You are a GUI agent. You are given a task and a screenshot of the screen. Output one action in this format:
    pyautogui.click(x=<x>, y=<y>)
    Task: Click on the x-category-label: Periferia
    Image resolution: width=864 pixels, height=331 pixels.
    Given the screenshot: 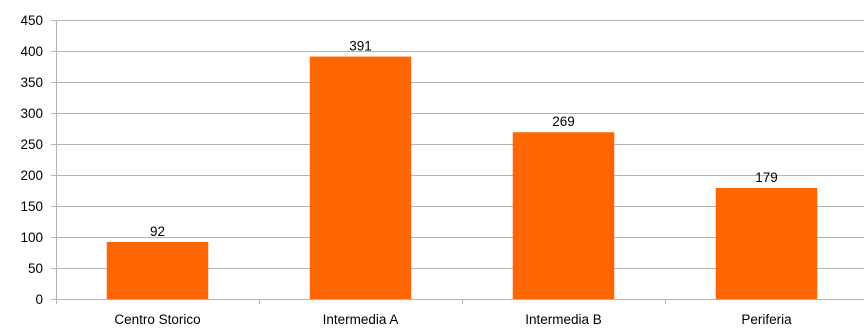 What is the action you would take?
    pyautogui.click(x=766, y=319)
    